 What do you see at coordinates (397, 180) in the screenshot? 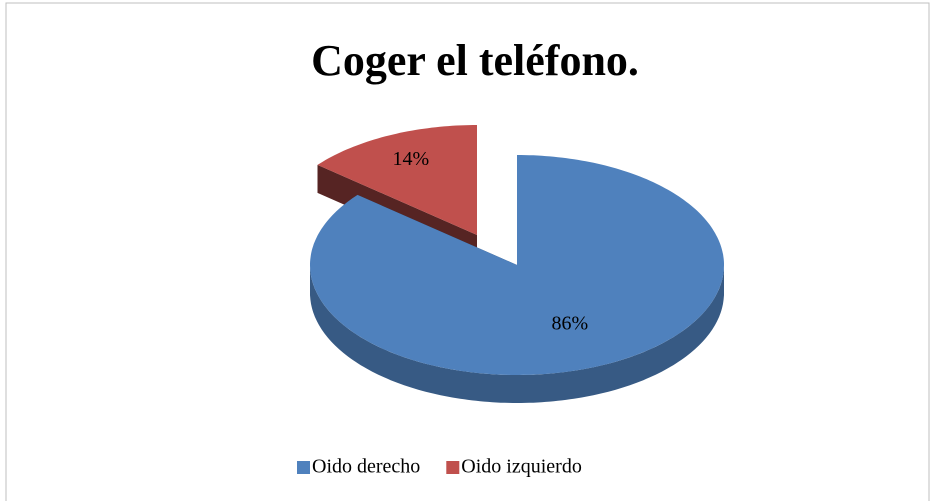
I see `slice` at bounding box center [397, 180].